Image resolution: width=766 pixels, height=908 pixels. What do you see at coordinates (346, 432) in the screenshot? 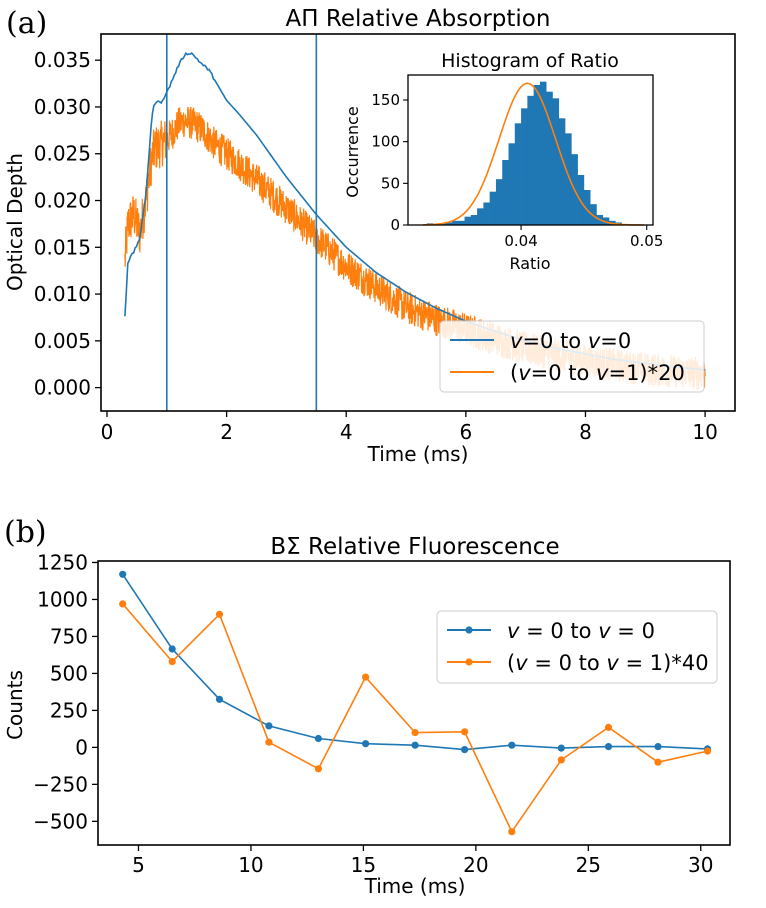
I see `absorption-x-tick-label: 4` at bounding box center [346, 432].